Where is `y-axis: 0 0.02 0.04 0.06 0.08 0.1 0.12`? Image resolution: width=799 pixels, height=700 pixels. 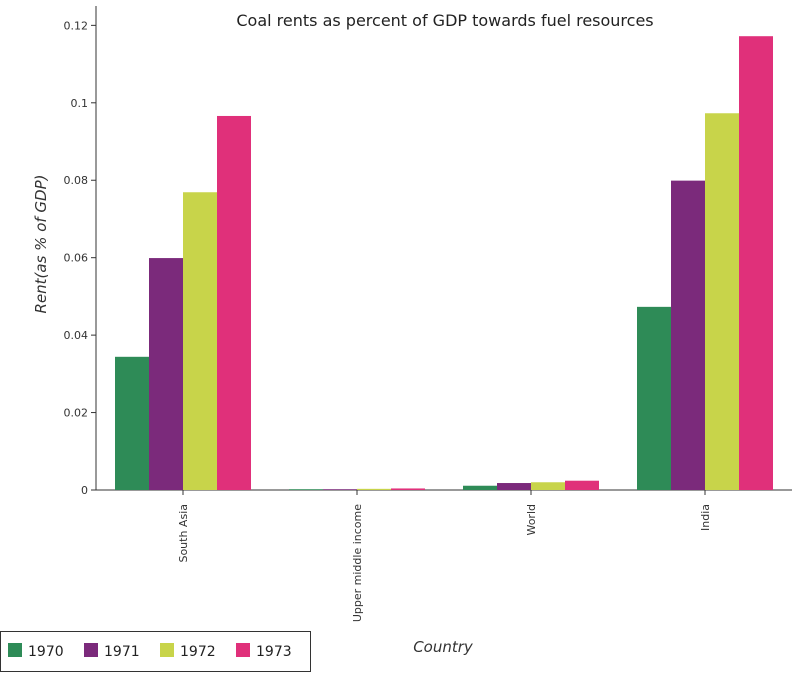 y-axis: 0 0.02 0.04 0.06 0.08 0.1 0.12 is located at coordinates (80, 251).